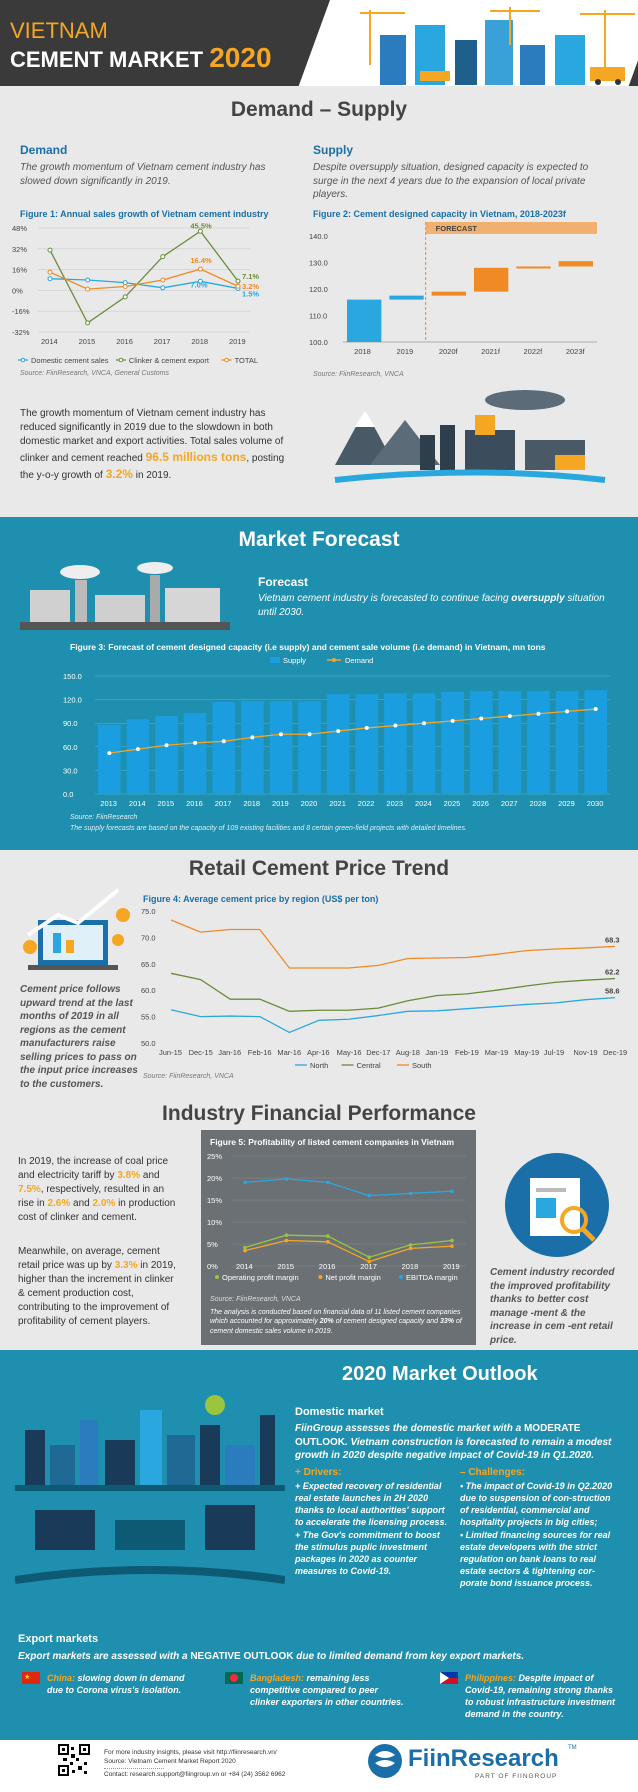 The width and height of the screenshot is (638, 1792). What do you see at coordinates (585, 1052) in the screenshot?
I see `fig4-x-tick: Nov-19` at bounding box center [585, 1052].